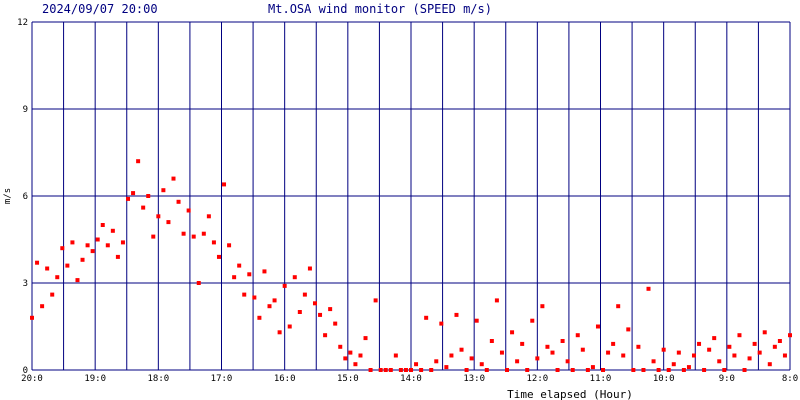 The height and width of the screenshot is (400, 800). What do you see at coordinates (8, 196) in the screenshot?
I see `y-axis-label: m/s` at bounding box center [8, 196].